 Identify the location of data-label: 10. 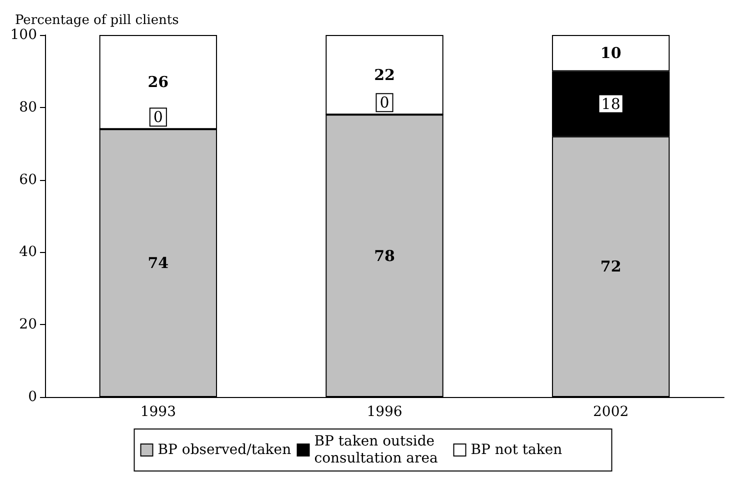
(611, 53).